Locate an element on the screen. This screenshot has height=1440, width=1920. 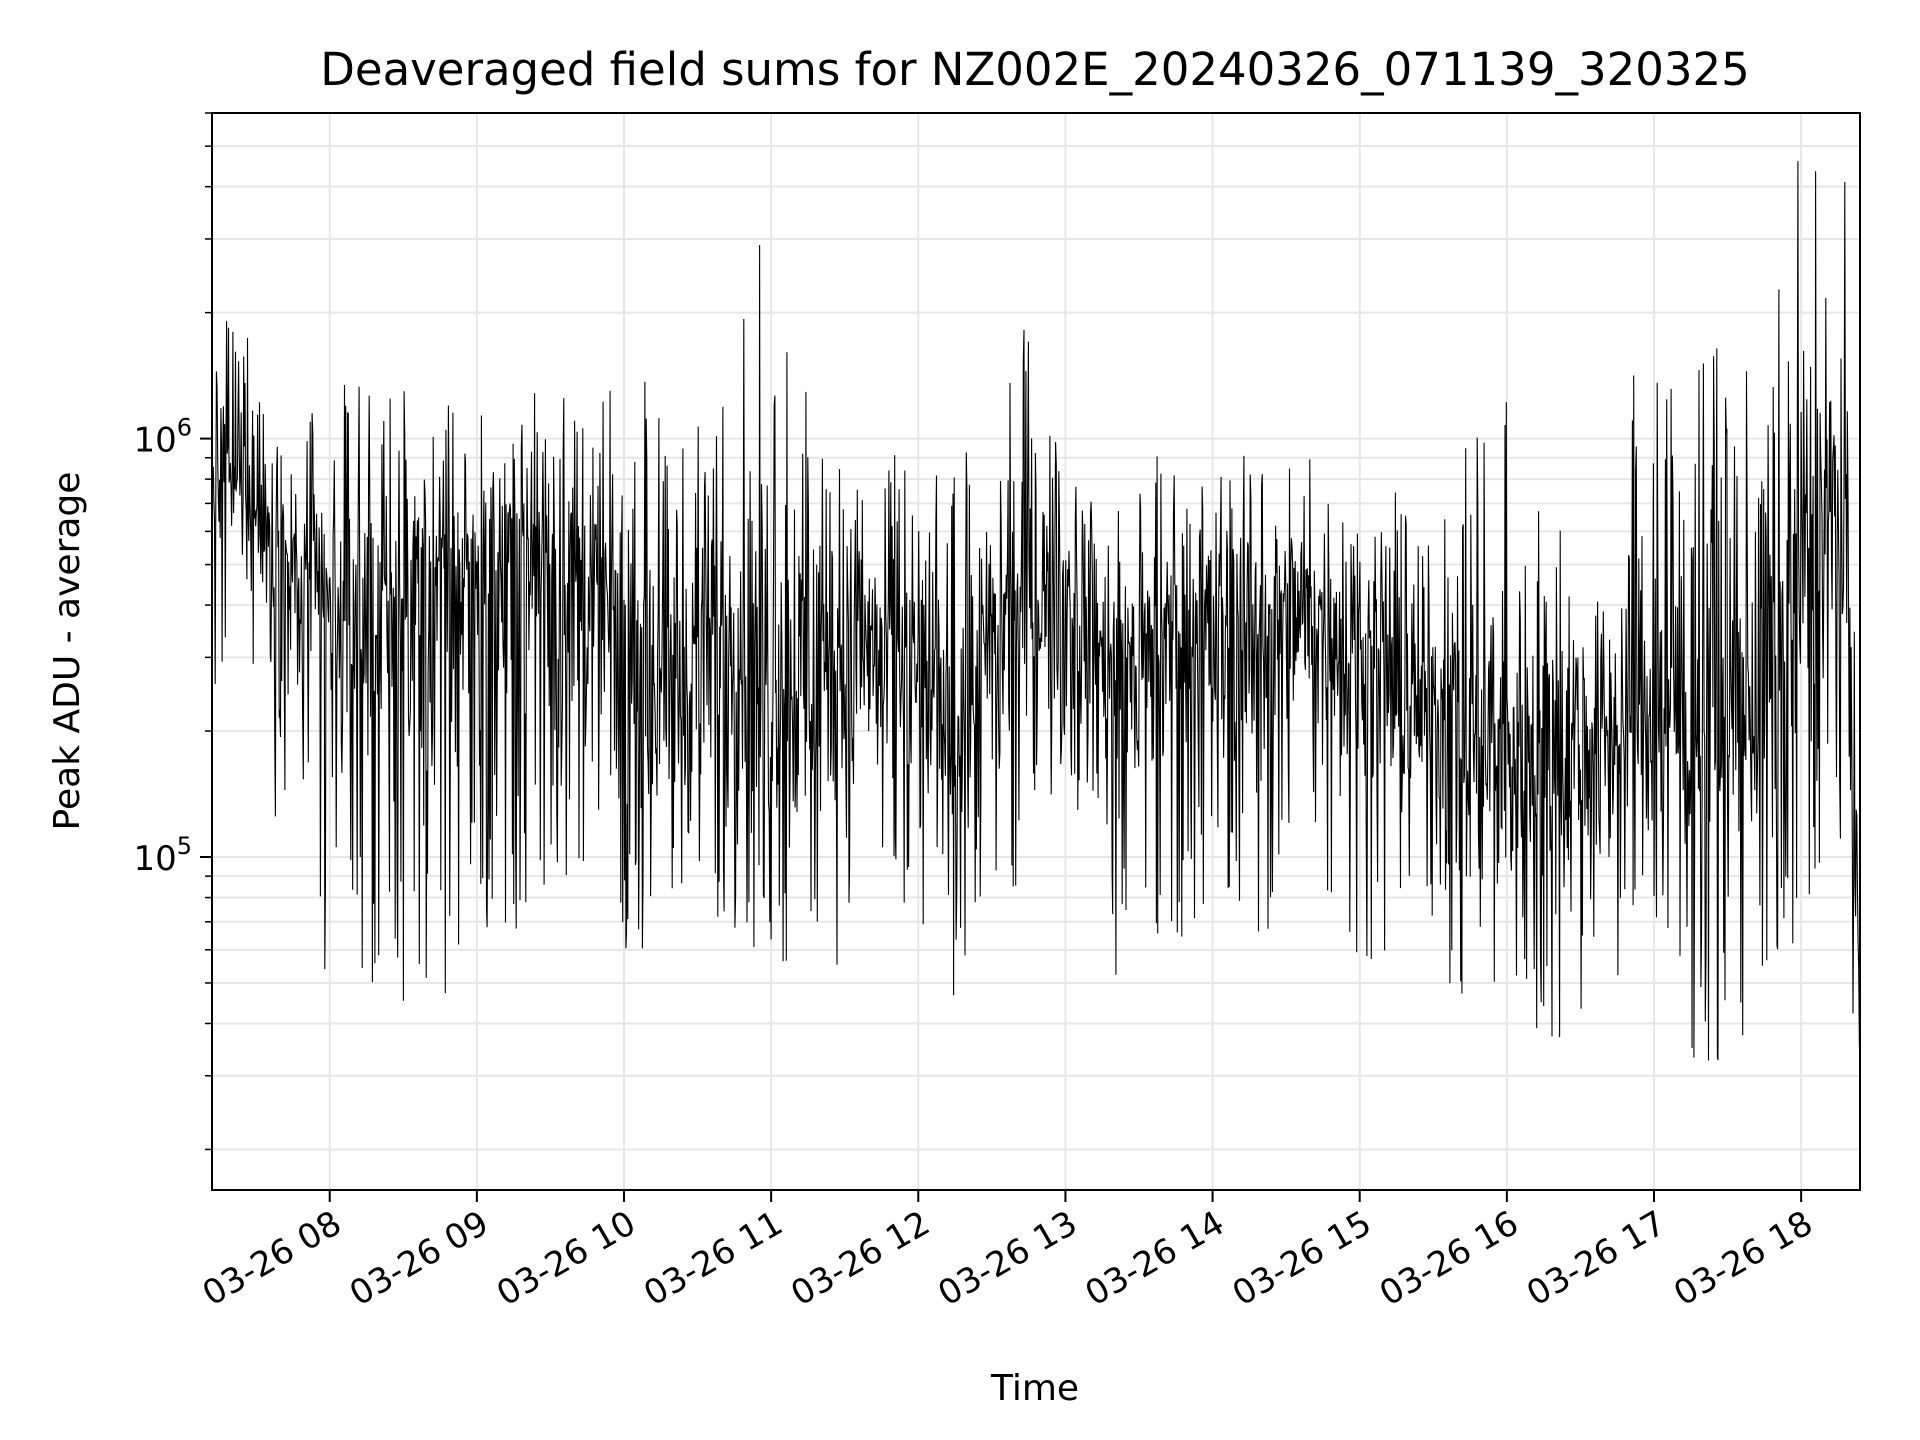
y-tick-label: 10⁶ is located at coordinates (162, 437).